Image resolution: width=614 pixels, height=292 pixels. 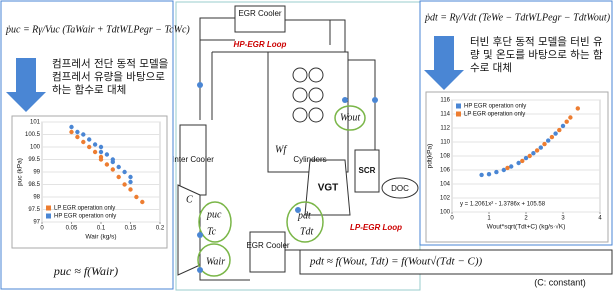 I want to click on egr-cooler-top, so click(x=260, y=19).